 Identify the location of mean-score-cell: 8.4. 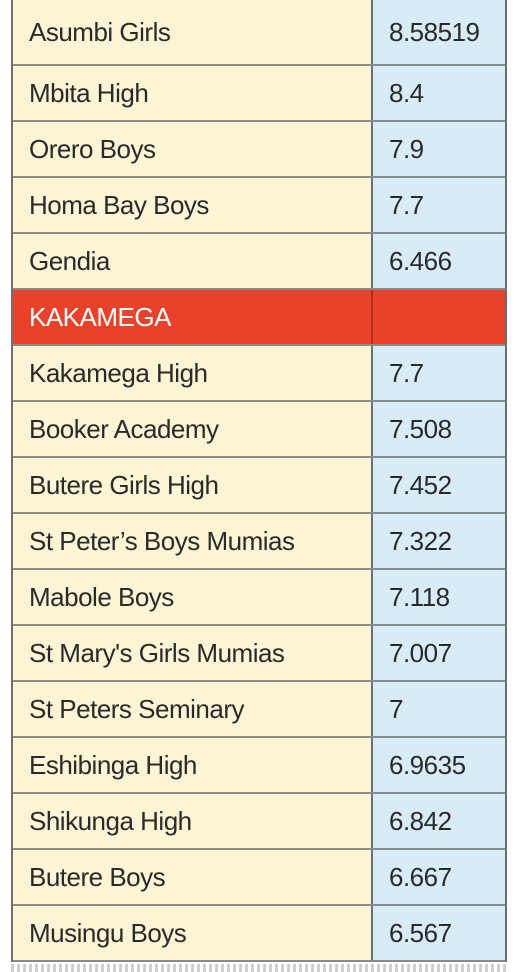
(439, 93).